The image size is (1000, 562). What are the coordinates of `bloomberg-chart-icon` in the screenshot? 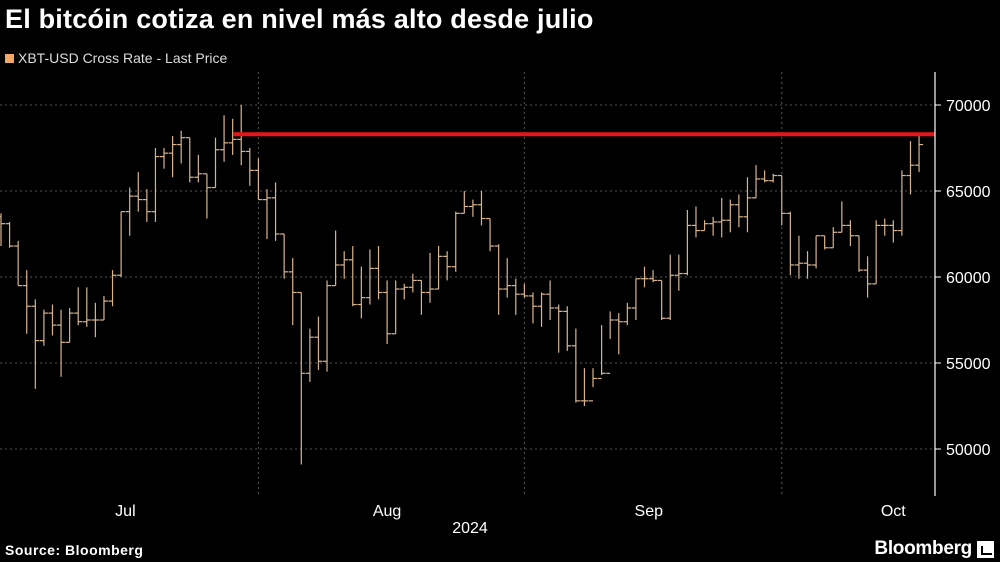 It's located at (985, 549).